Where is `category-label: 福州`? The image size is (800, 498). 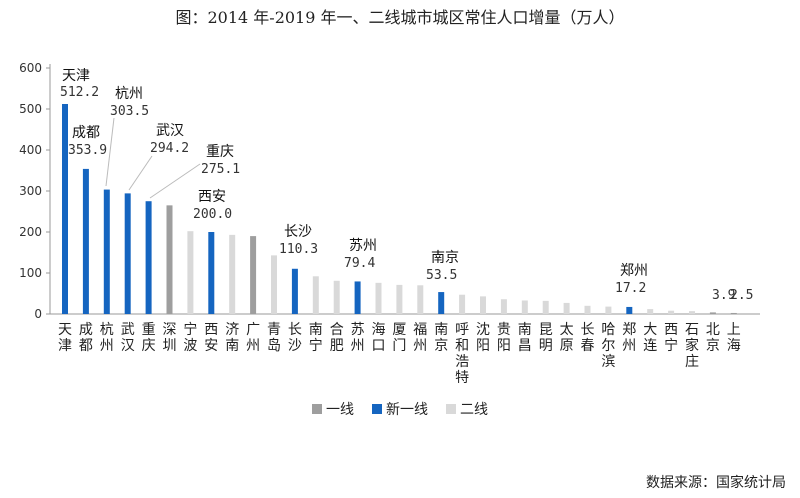 category-label: 福州 is located at coordinates (420, 338).